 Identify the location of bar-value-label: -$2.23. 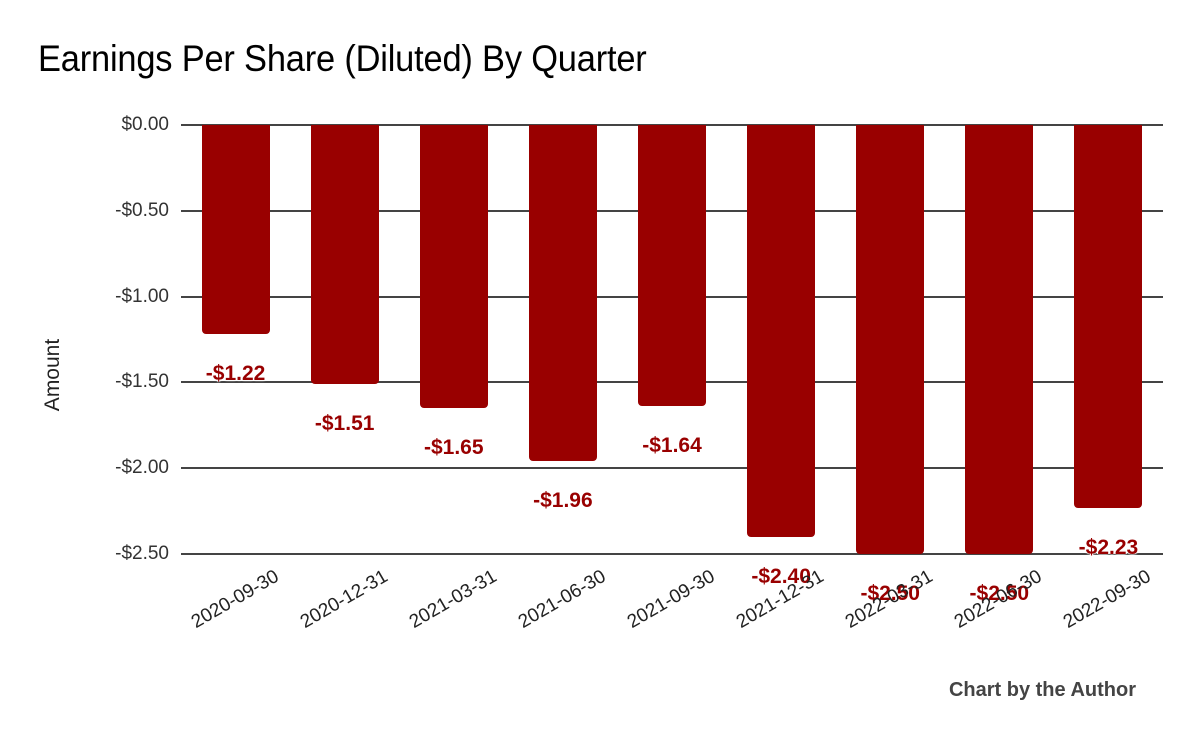
(1108, 547).